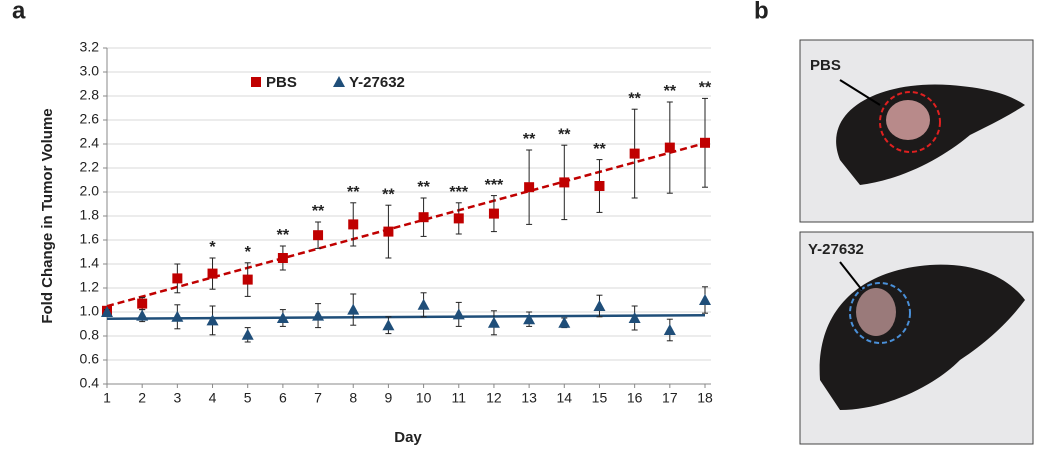 The image size is (1050, 450). Describe the element at coordinates (761, 12) in the screenshot. I see `panel-label: b` at that location.